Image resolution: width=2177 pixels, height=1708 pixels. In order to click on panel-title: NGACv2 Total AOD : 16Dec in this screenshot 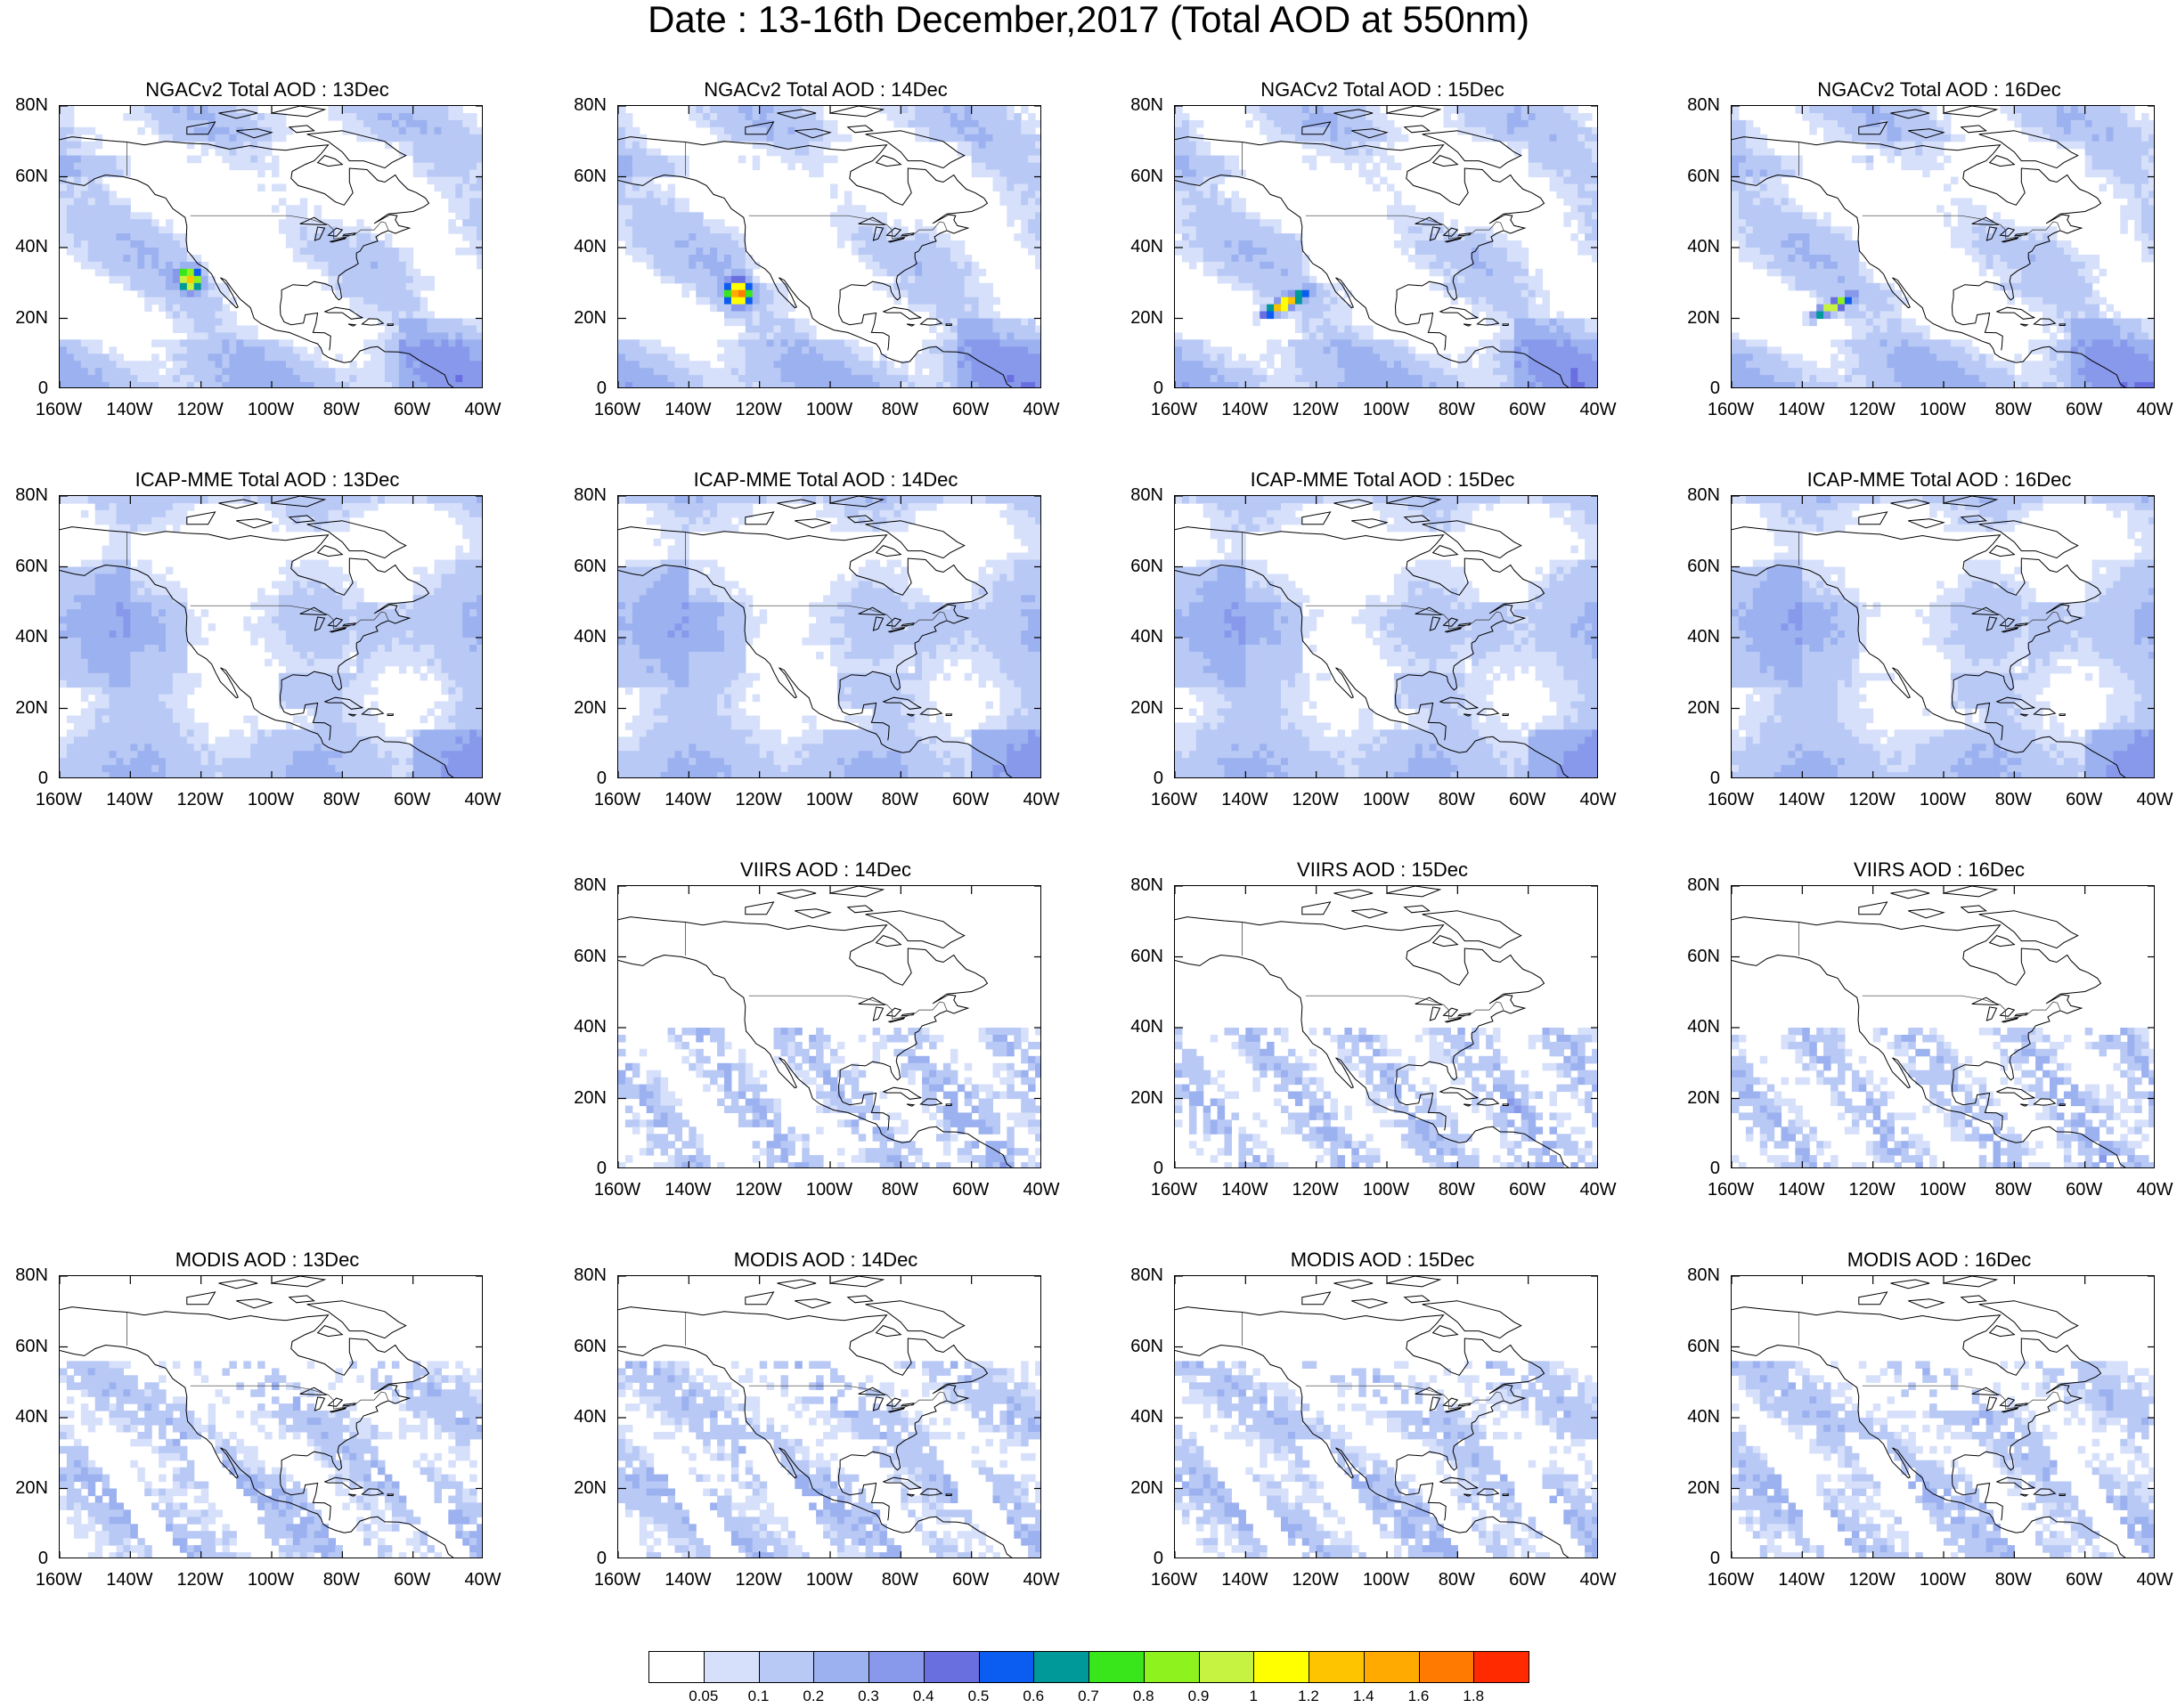, I will do `click(1939, 90)`.